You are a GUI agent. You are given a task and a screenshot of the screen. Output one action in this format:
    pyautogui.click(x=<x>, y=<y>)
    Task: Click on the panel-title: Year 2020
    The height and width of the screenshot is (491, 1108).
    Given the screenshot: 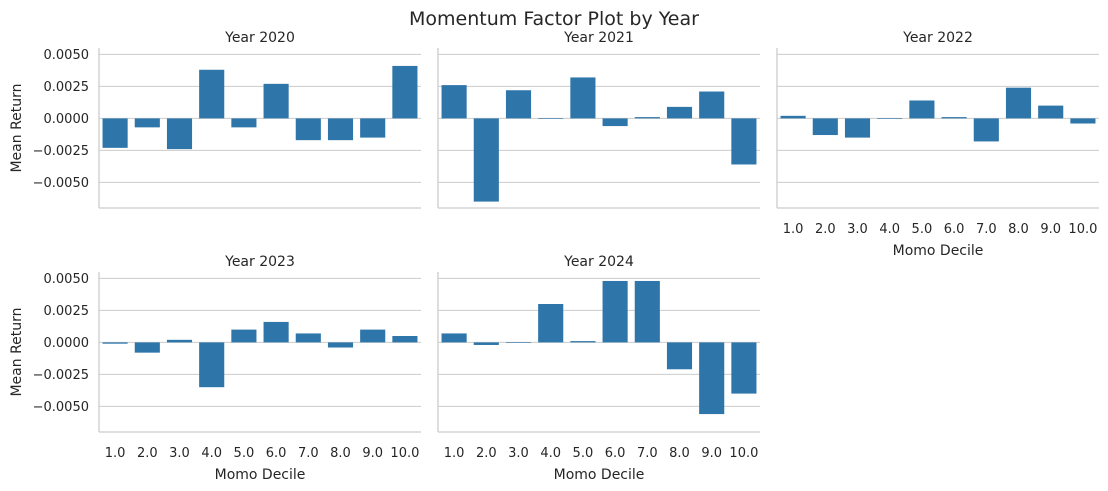 What is the action you would take?
    pyautogui.click(x=259, y=38)
    